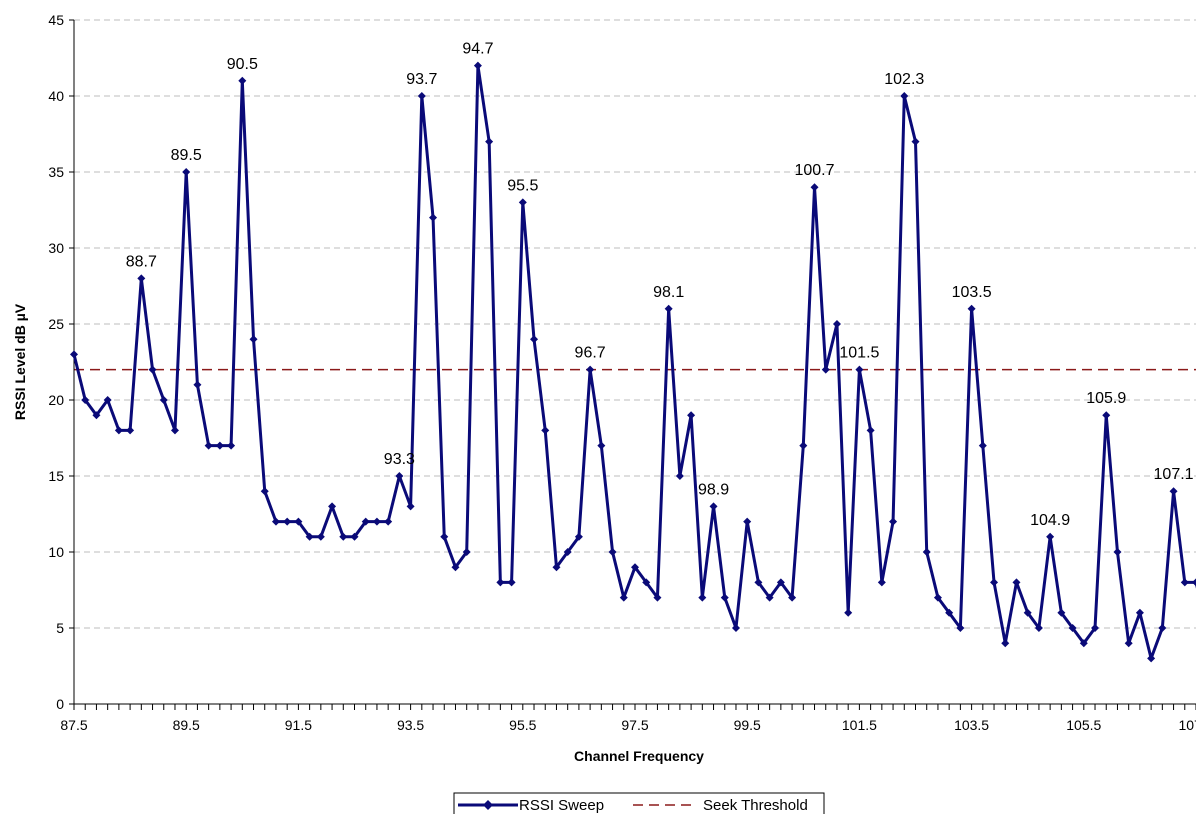  Describe the element at coordinates (20, 361) in the screenshot. I see `y-axis-title: RSSI Level dB µV` at that location.